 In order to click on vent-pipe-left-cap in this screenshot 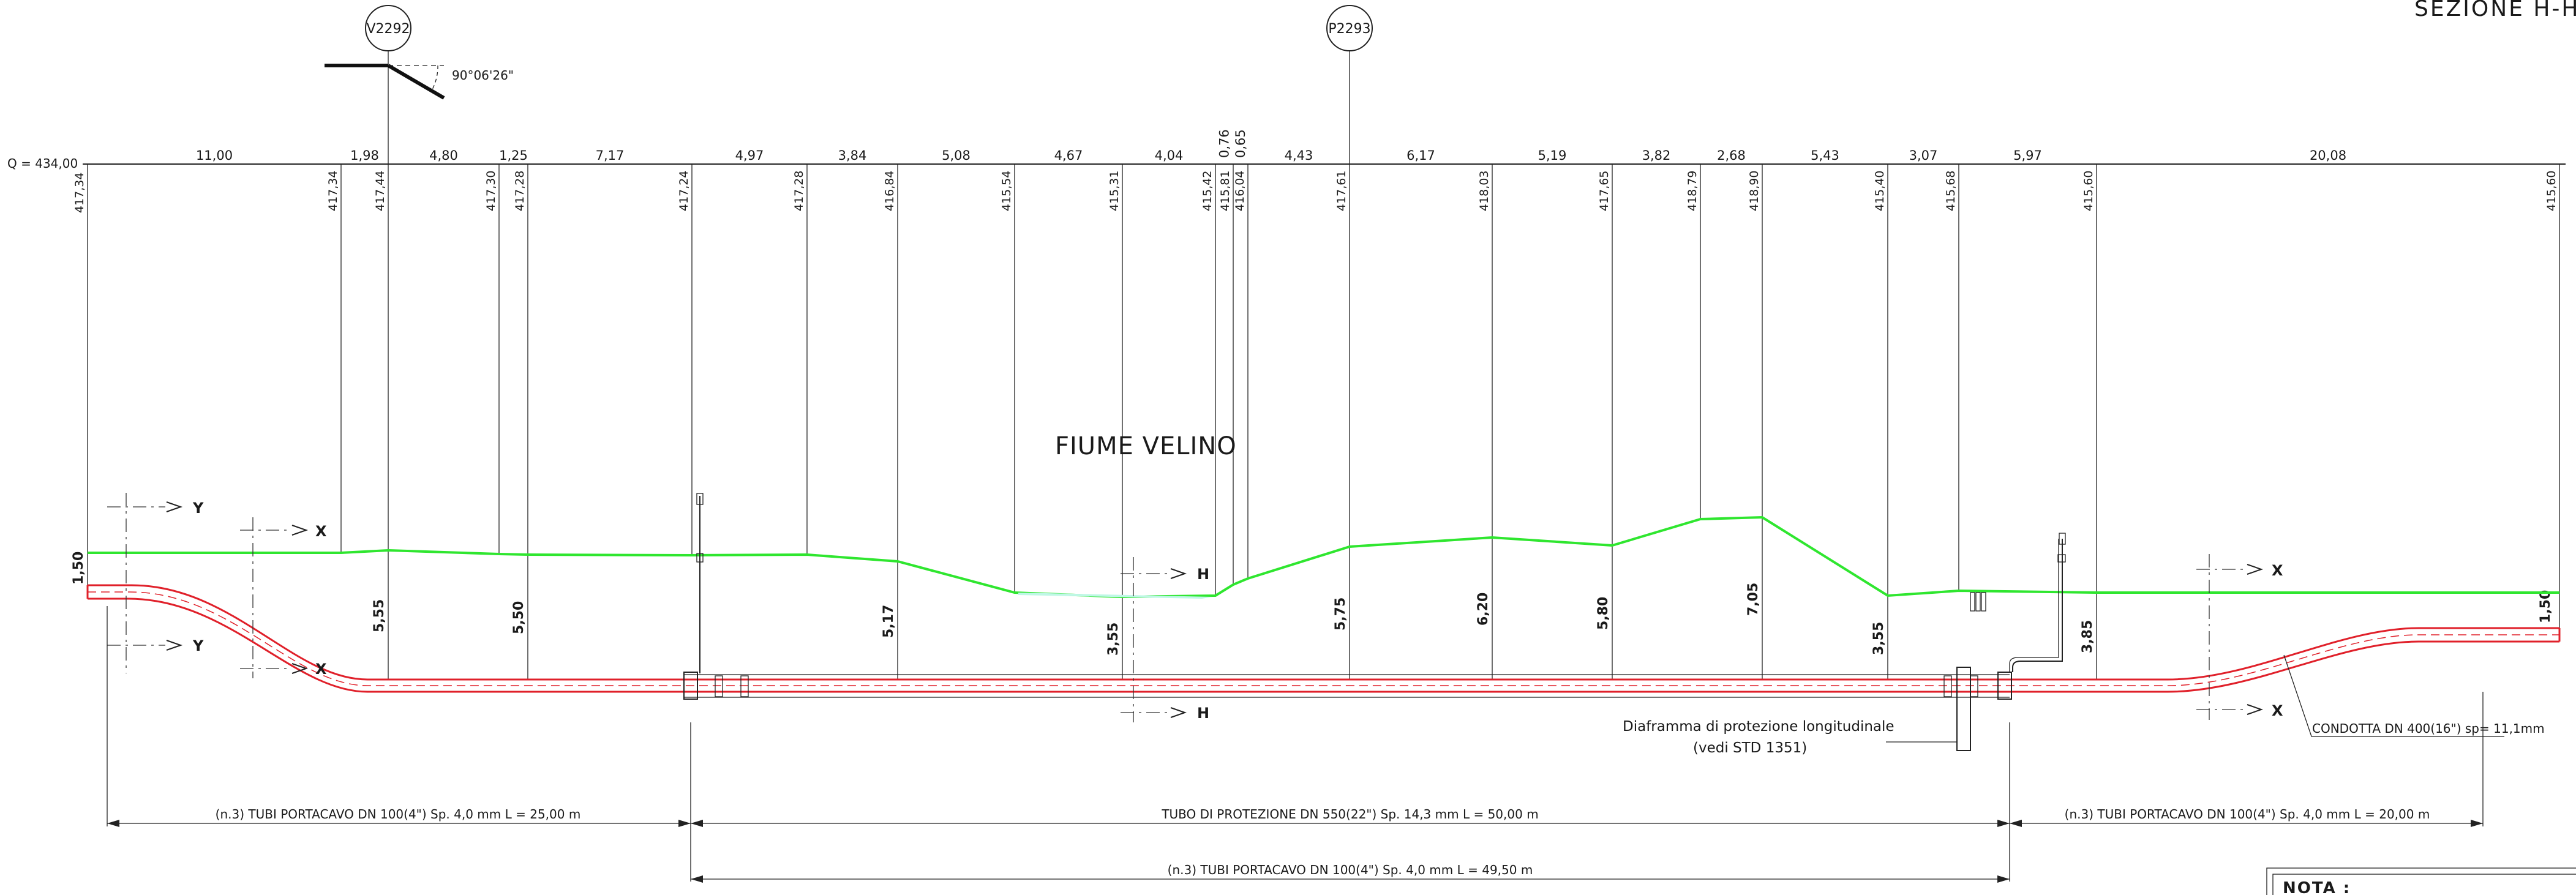, I will do `click(700, 499)`.